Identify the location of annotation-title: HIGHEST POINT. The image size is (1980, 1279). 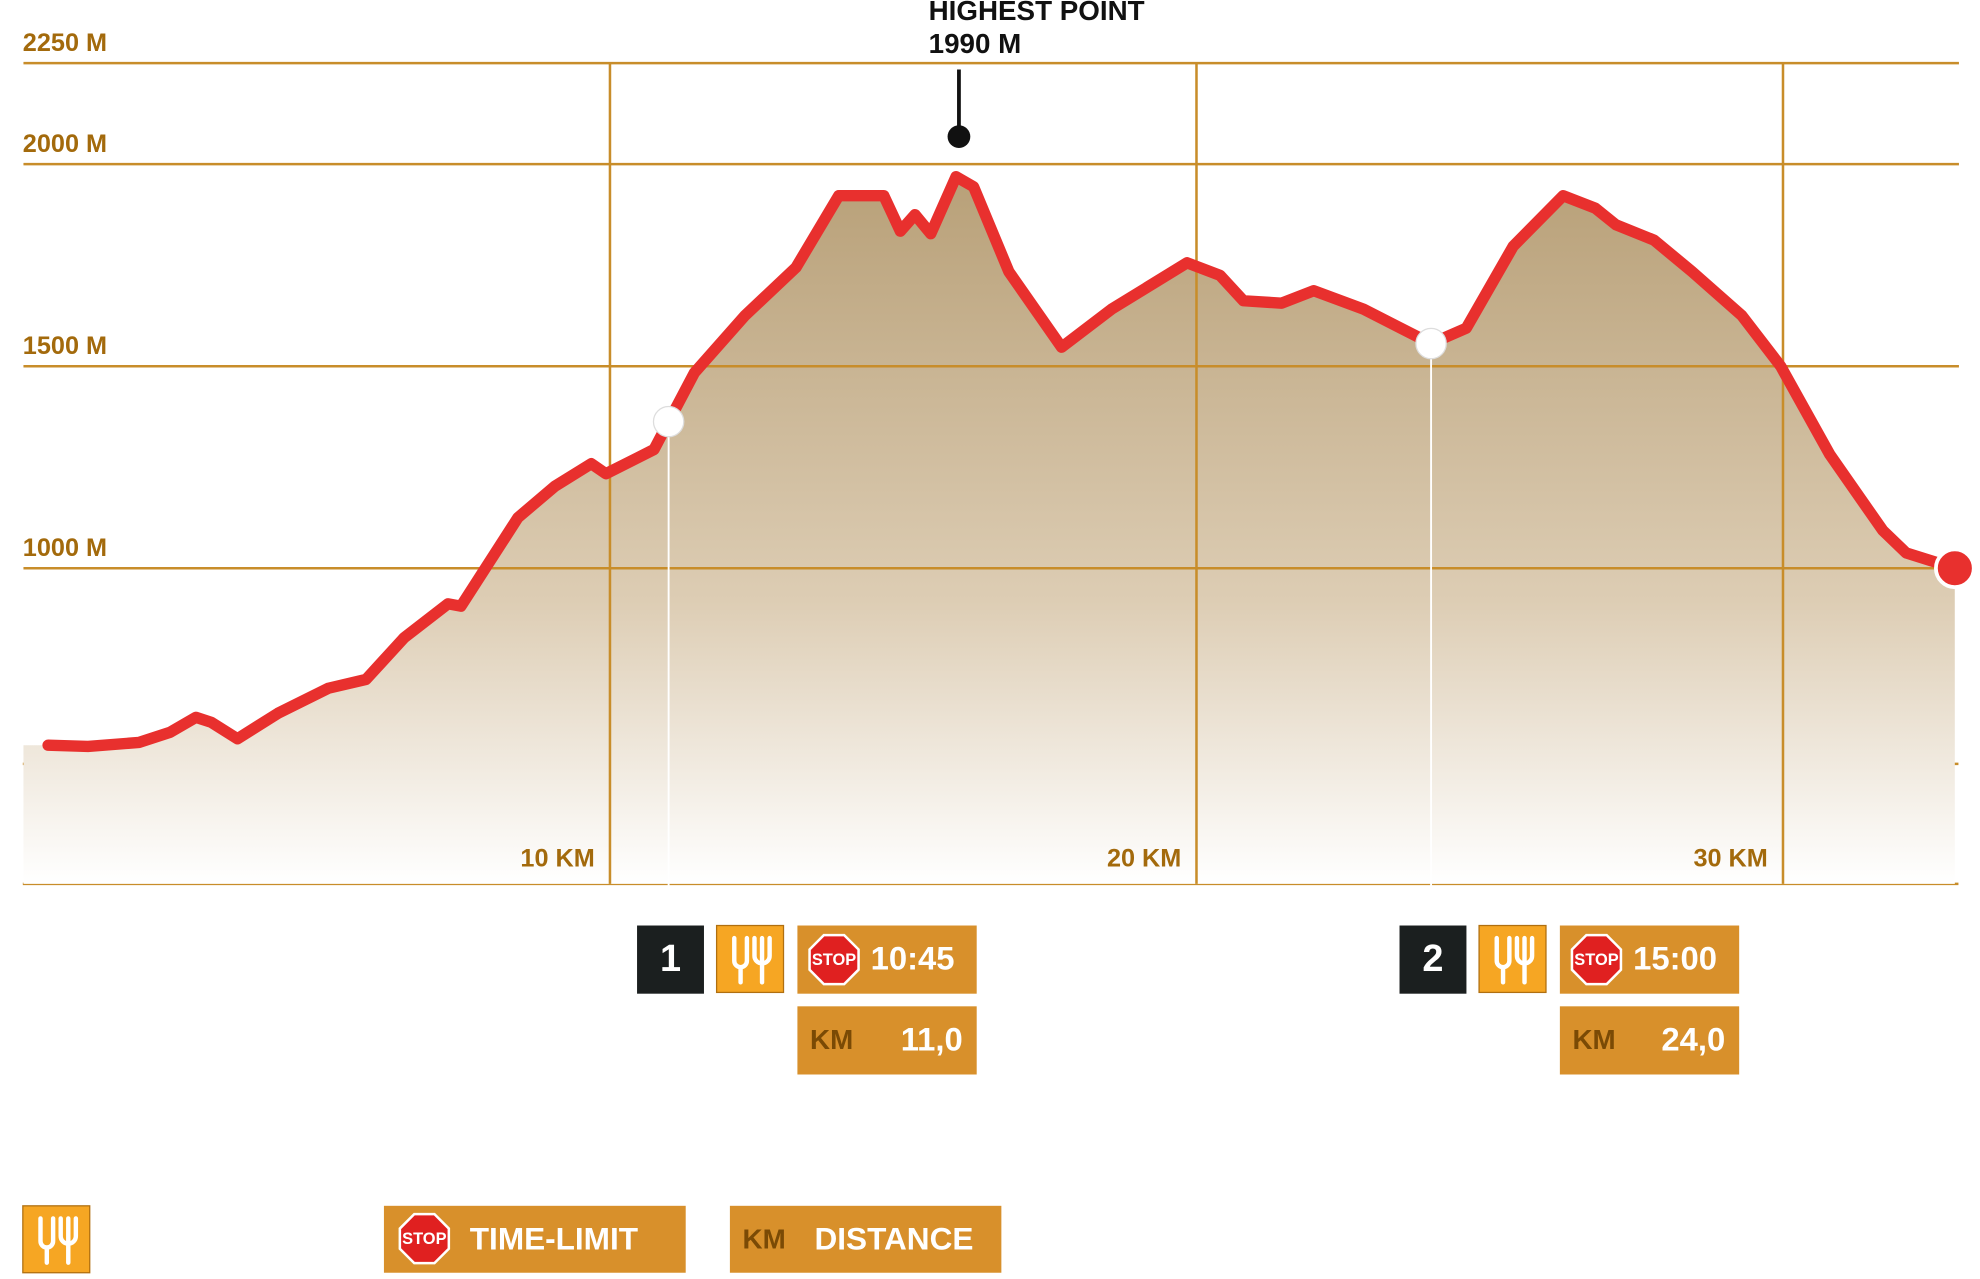
(1037, 13).